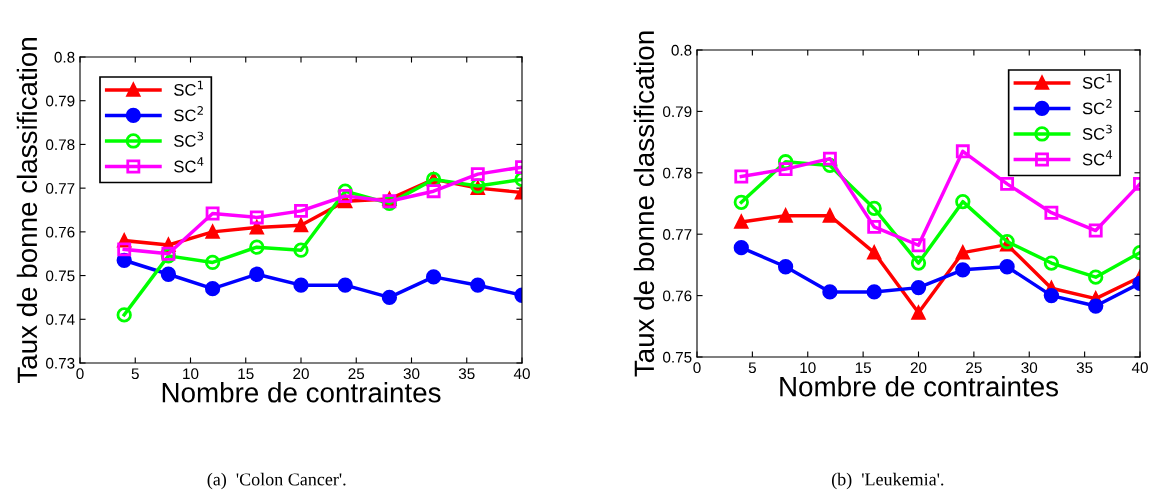  Describe the element at coordinates (60, 363) in the screenshot. I see `y-tick-label: 0.73` at that location.